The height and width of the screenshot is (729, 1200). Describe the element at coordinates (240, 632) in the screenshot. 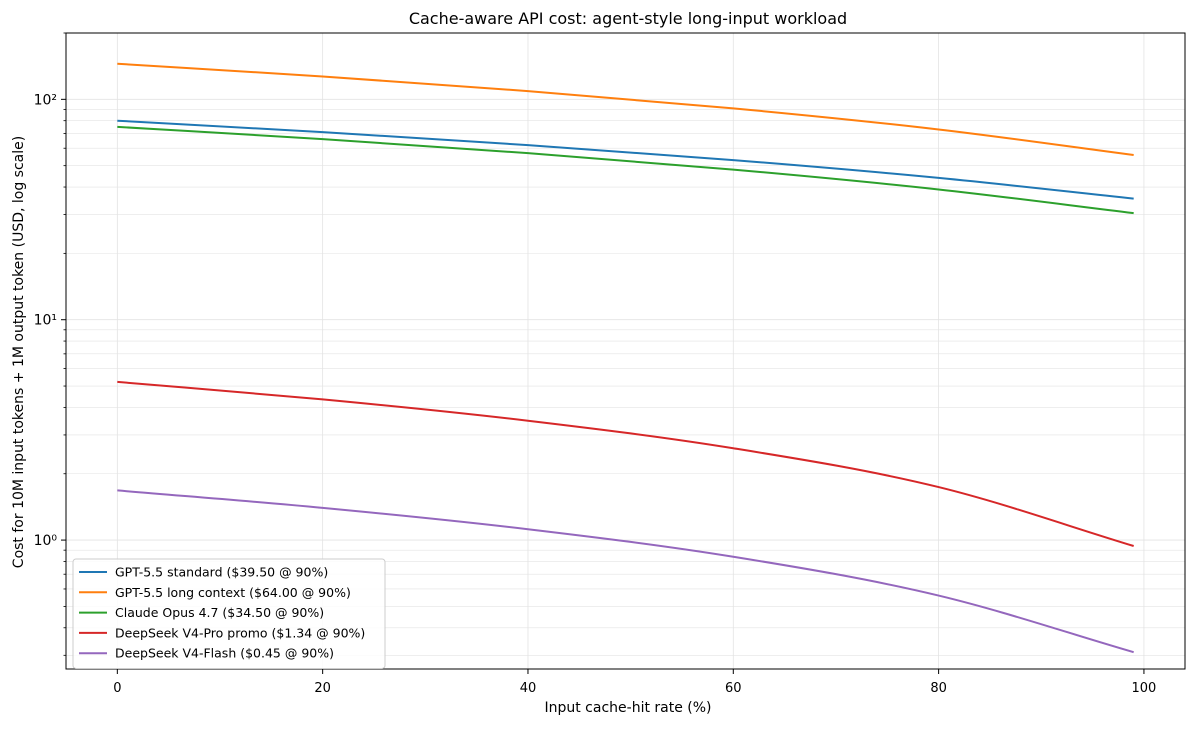

I see `legend-label: DeepSeek V4-Pro promo ($1.34 @ 90%)` at that location.